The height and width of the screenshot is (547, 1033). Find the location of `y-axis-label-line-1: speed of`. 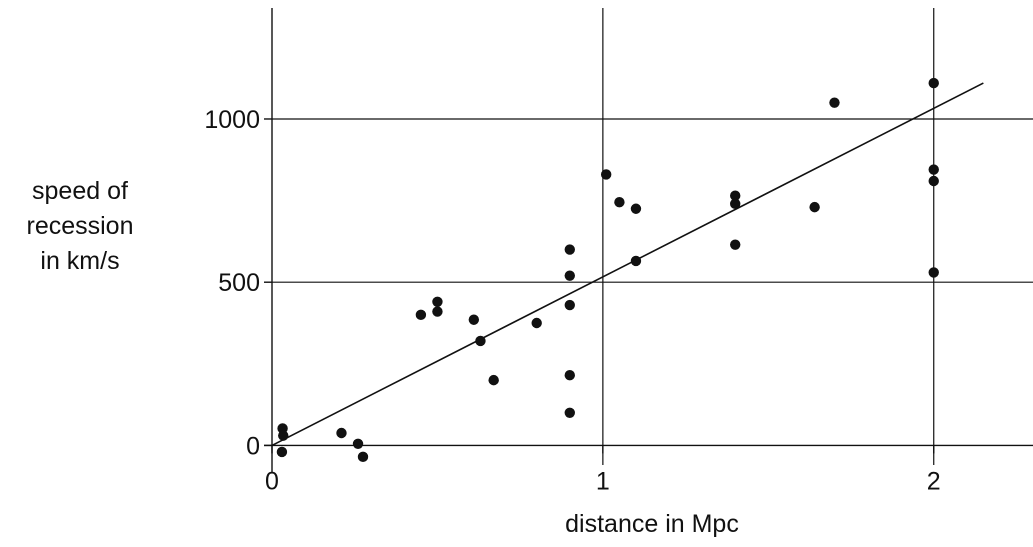

y-axis-label-line-1: speed of is located at coordinates (80, 191).